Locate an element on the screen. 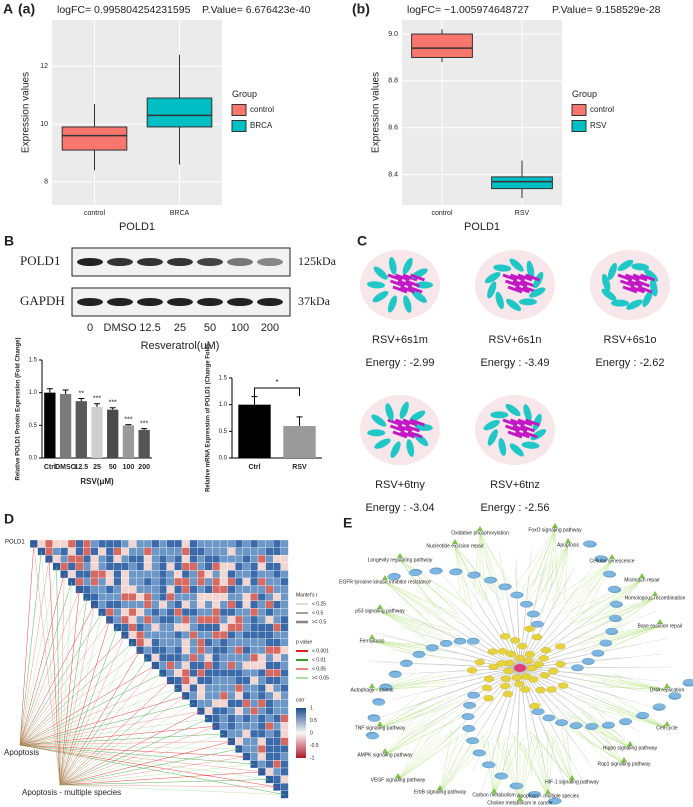  legend-key is located at coordinates (579, 110).